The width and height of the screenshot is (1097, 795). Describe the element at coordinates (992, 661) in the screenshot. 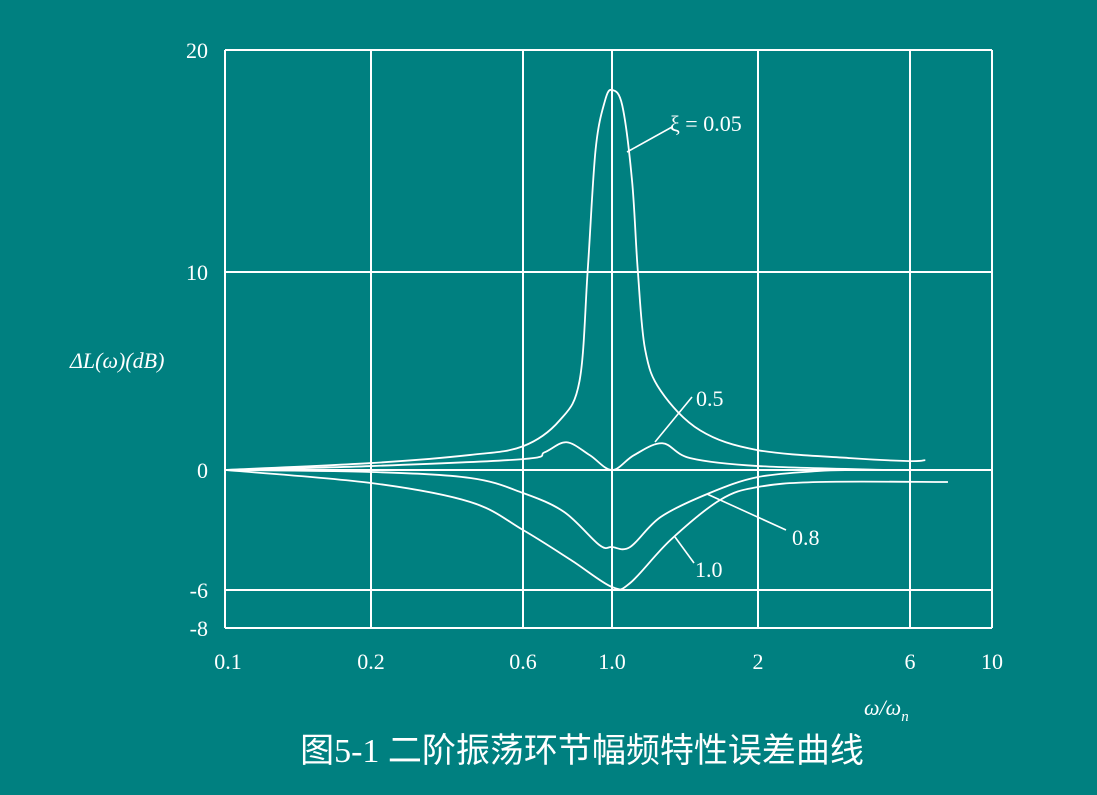

I see `x-tick-label: 10` at that location.